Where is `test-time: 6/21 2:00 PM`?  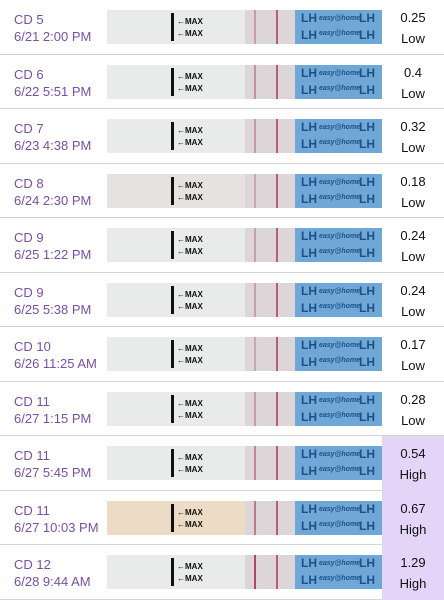 test-time: 6/21 2:00 PM is located at coordinates (53, 36).